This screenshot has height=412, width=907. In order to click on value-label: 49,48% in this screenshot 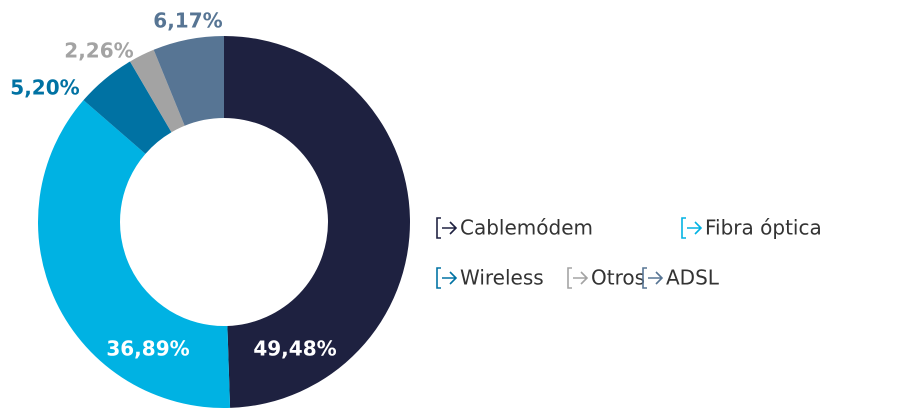, I will do `click(294, 349)`.